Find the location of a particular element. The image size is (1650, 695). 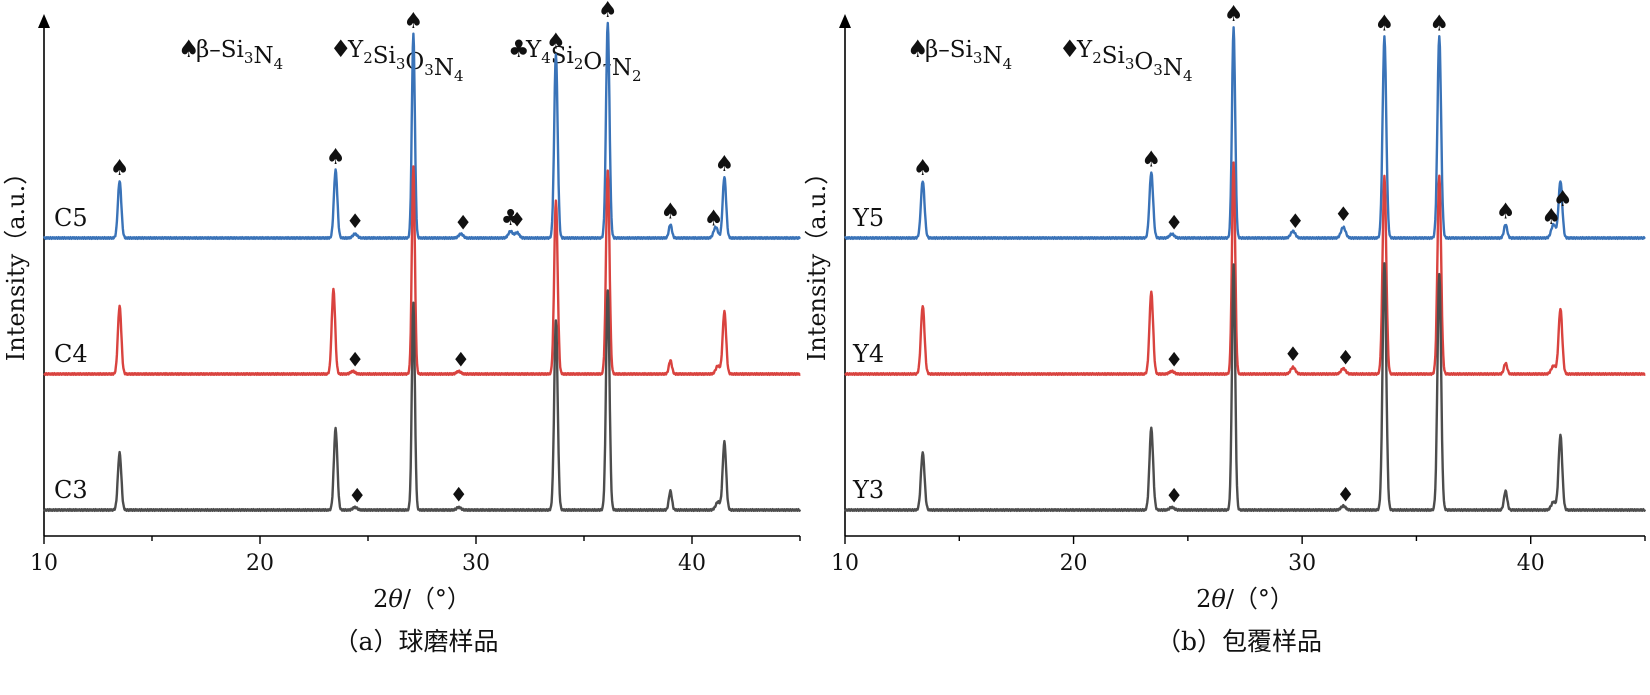

series-label: C4 is located at coordinates (71, 354).